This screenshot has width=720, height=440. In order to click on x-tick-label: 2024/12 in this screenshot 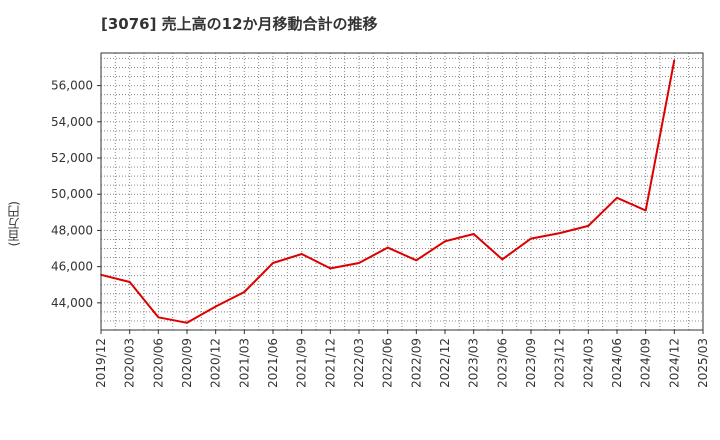, I will do `click(674, 363)`.